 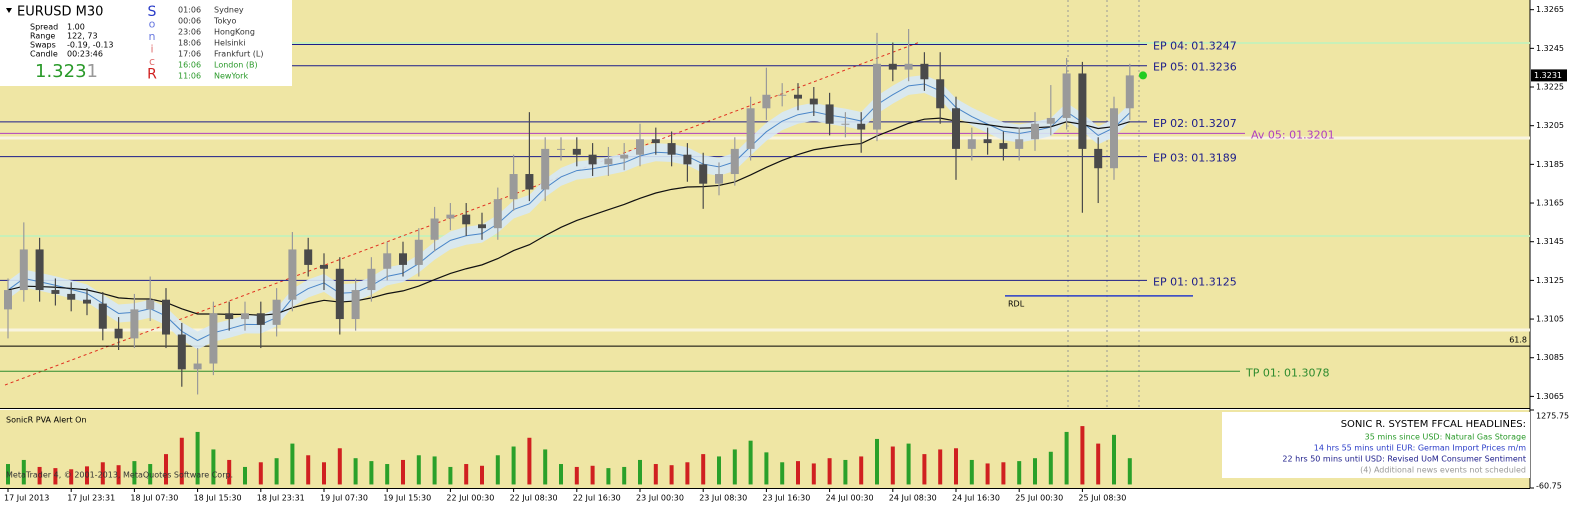 I want to click on last-price-dot, so click(x=1143, y=75).